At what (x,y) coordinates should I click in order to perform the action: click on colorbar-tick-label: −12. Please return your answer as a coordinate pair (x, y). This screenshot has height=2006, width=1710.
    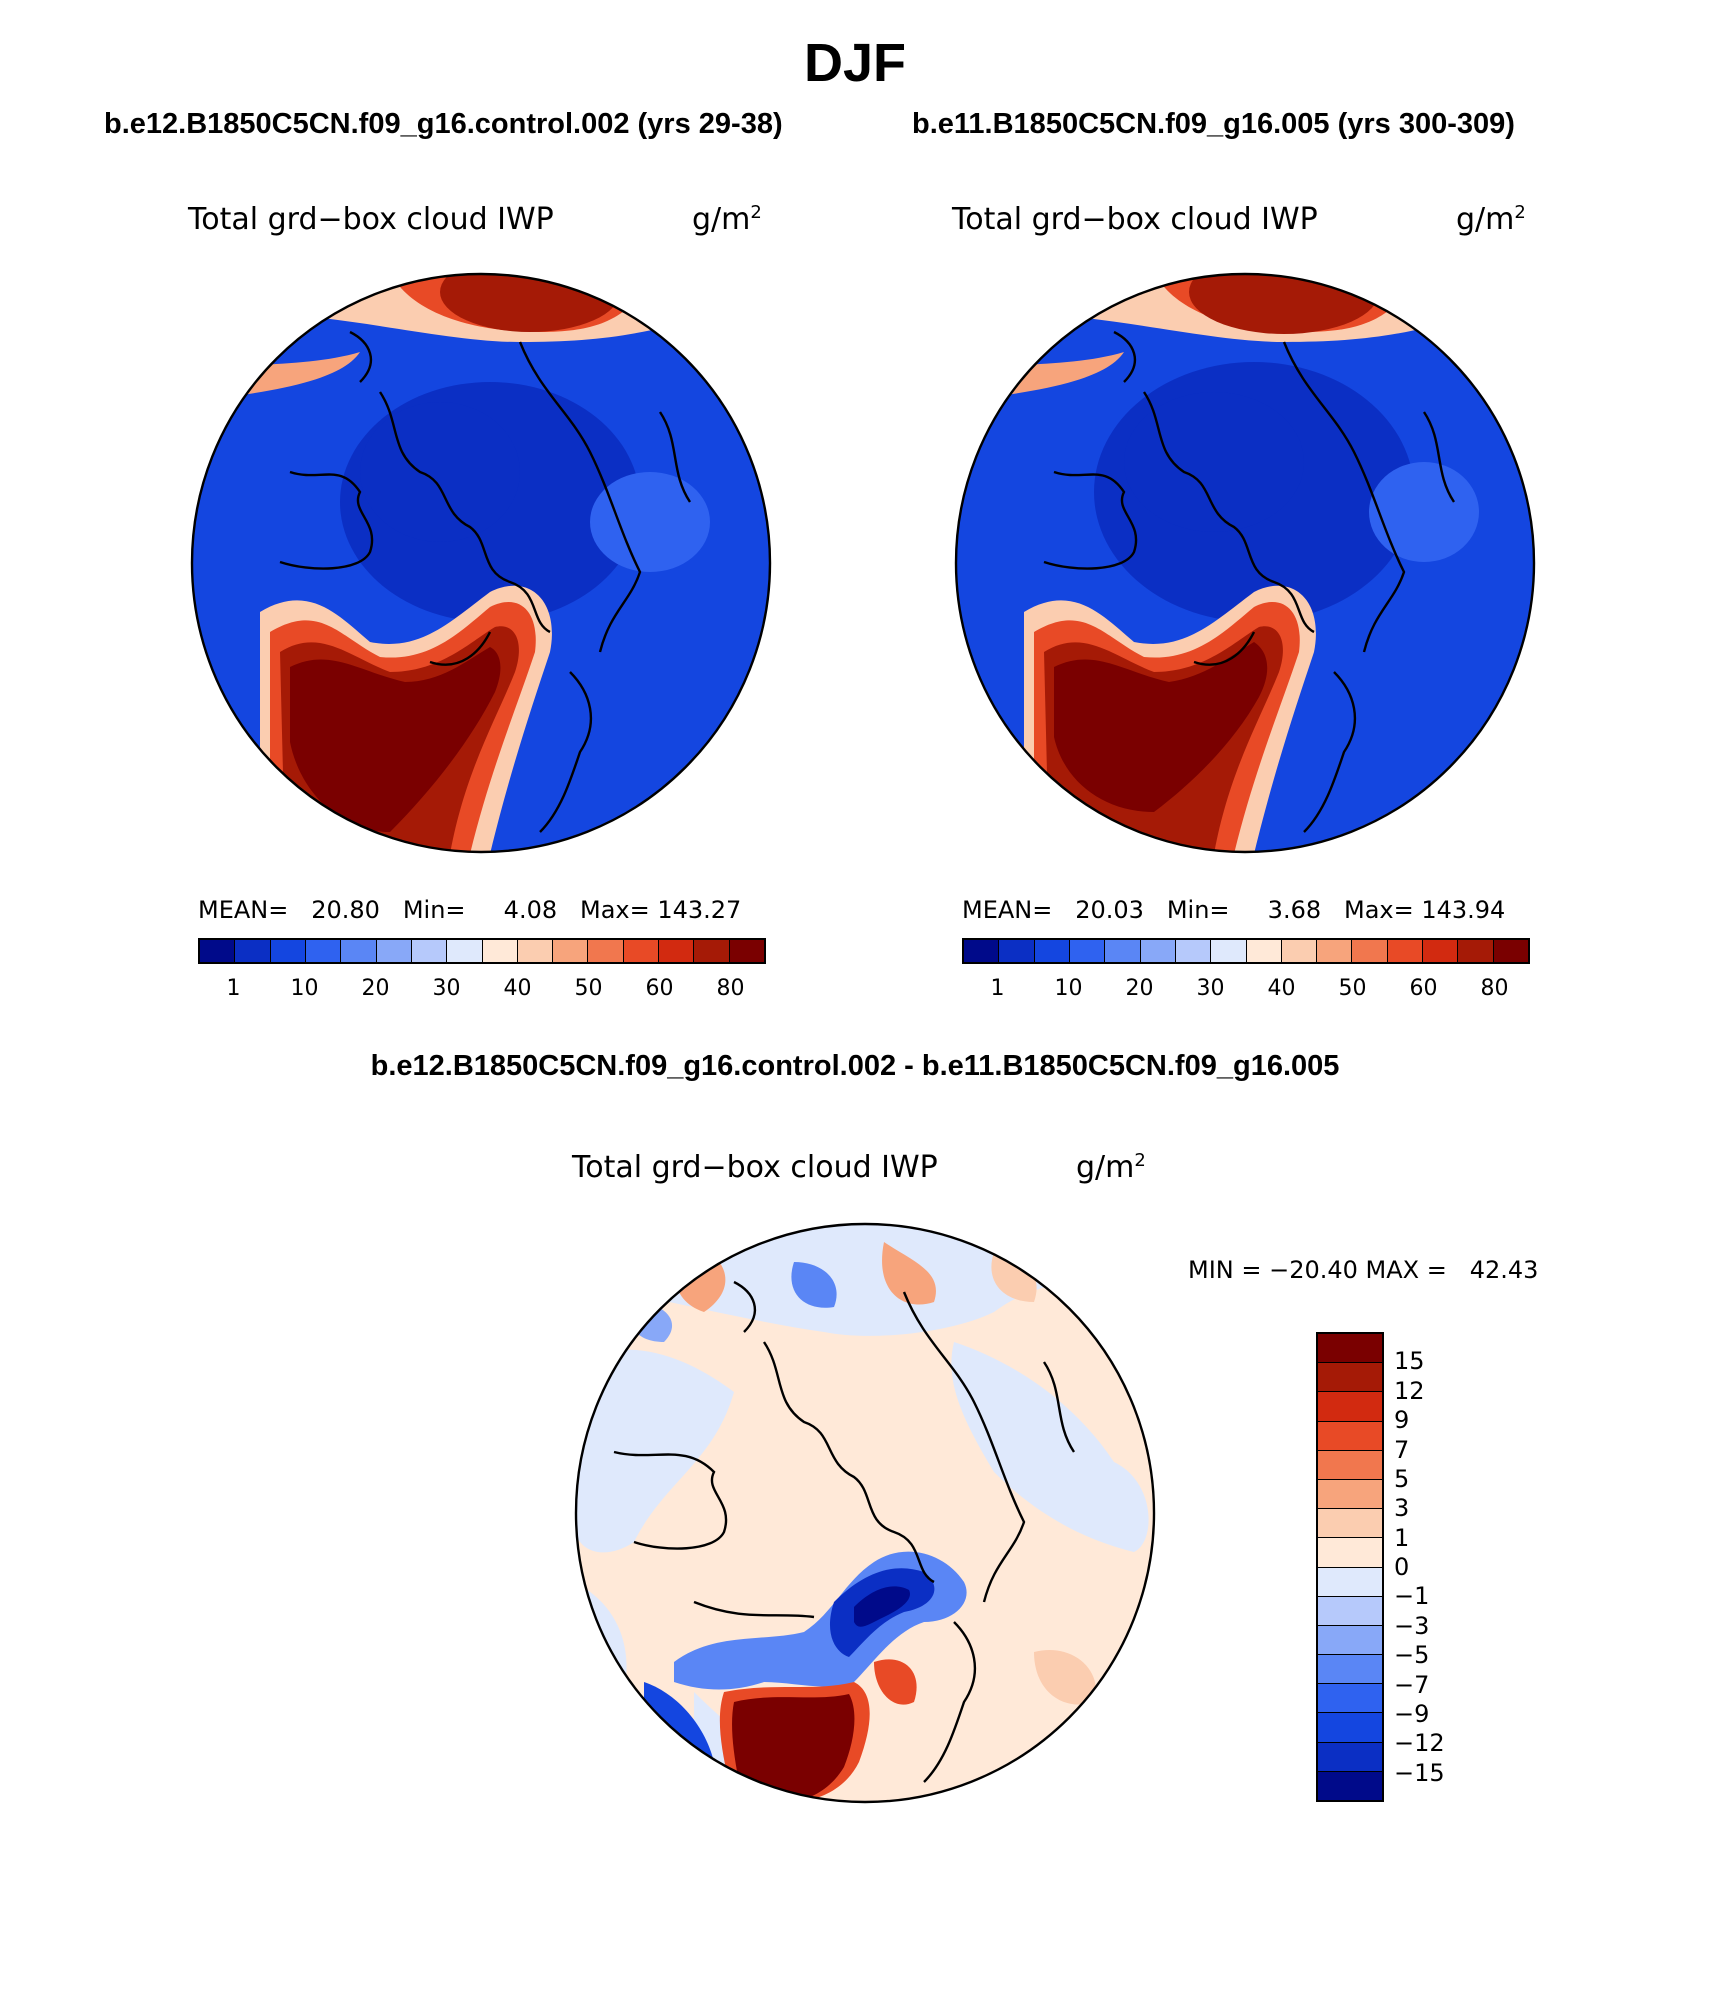
    Looking at the image, I should click on (1419, 1743).